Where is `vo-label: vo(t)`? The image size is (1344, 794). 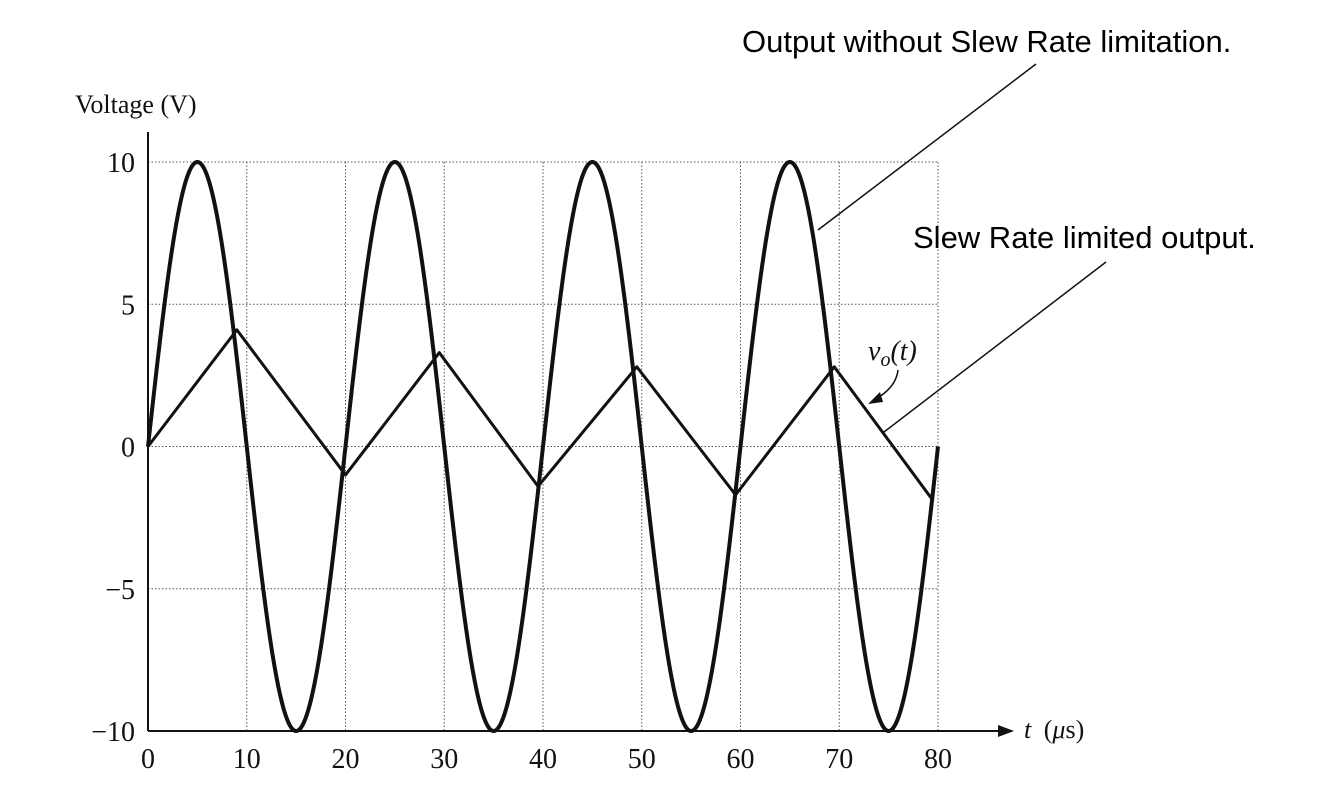 vo-label: vo(t) is located at coordinates (892, 353).